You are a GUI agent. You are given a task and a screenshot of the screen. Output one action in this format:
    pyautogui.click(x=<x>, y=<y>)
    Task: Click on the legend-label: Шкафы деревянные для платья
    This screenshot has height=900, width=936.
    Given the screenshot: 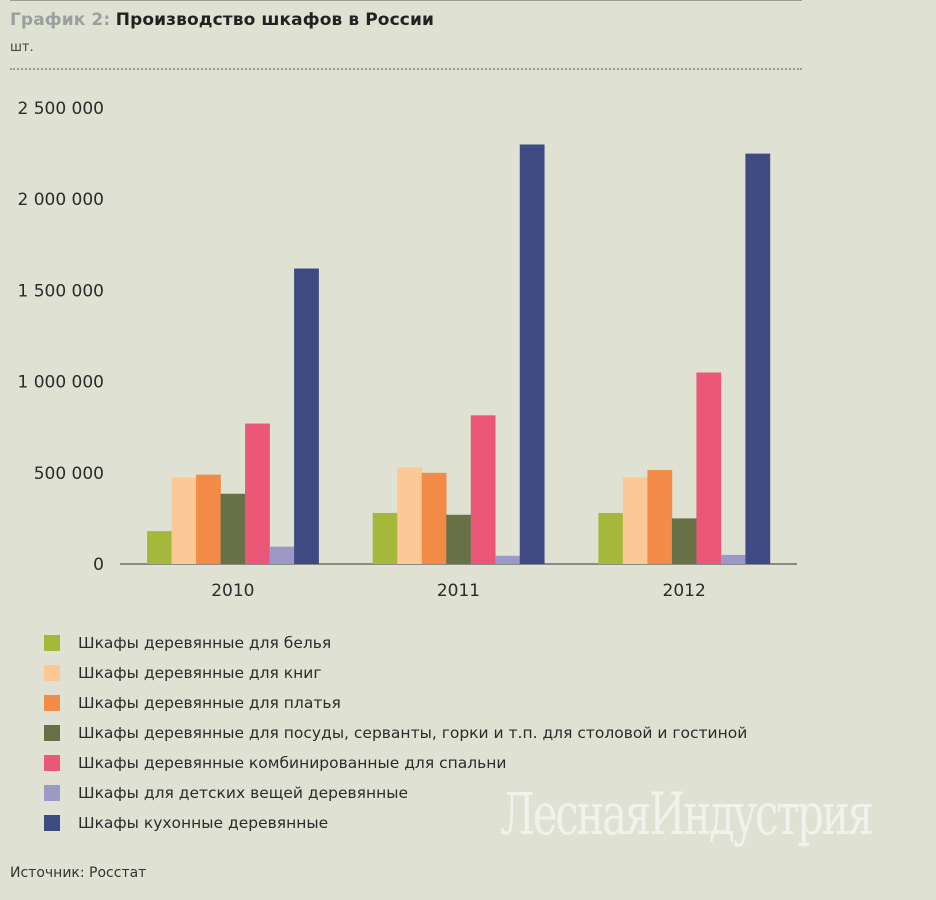 What is the action you would take?
    pyautogui.click(x=209, y=703)
    